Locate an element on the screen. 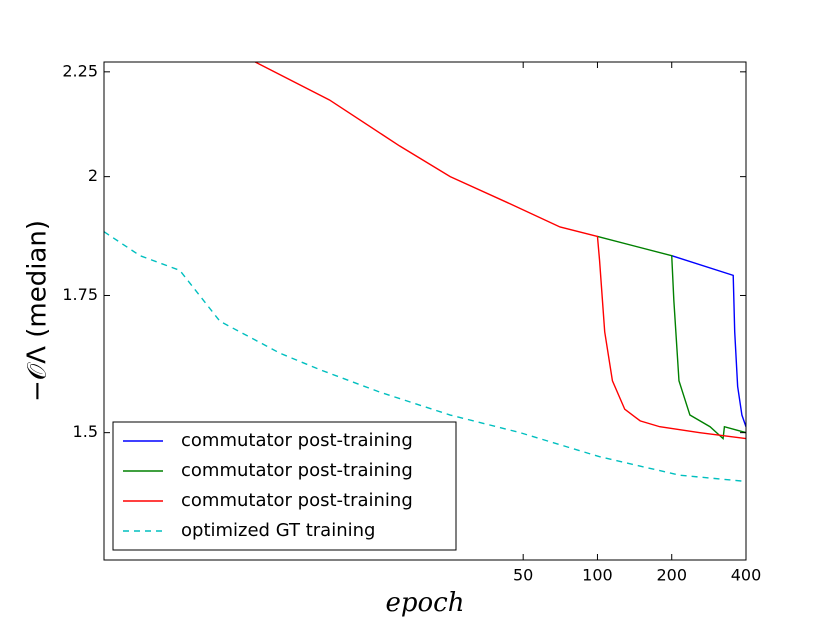 The width and height of the screenshot is (830, 627). x-axis-label: epoch is located at coordinates (425, 603).